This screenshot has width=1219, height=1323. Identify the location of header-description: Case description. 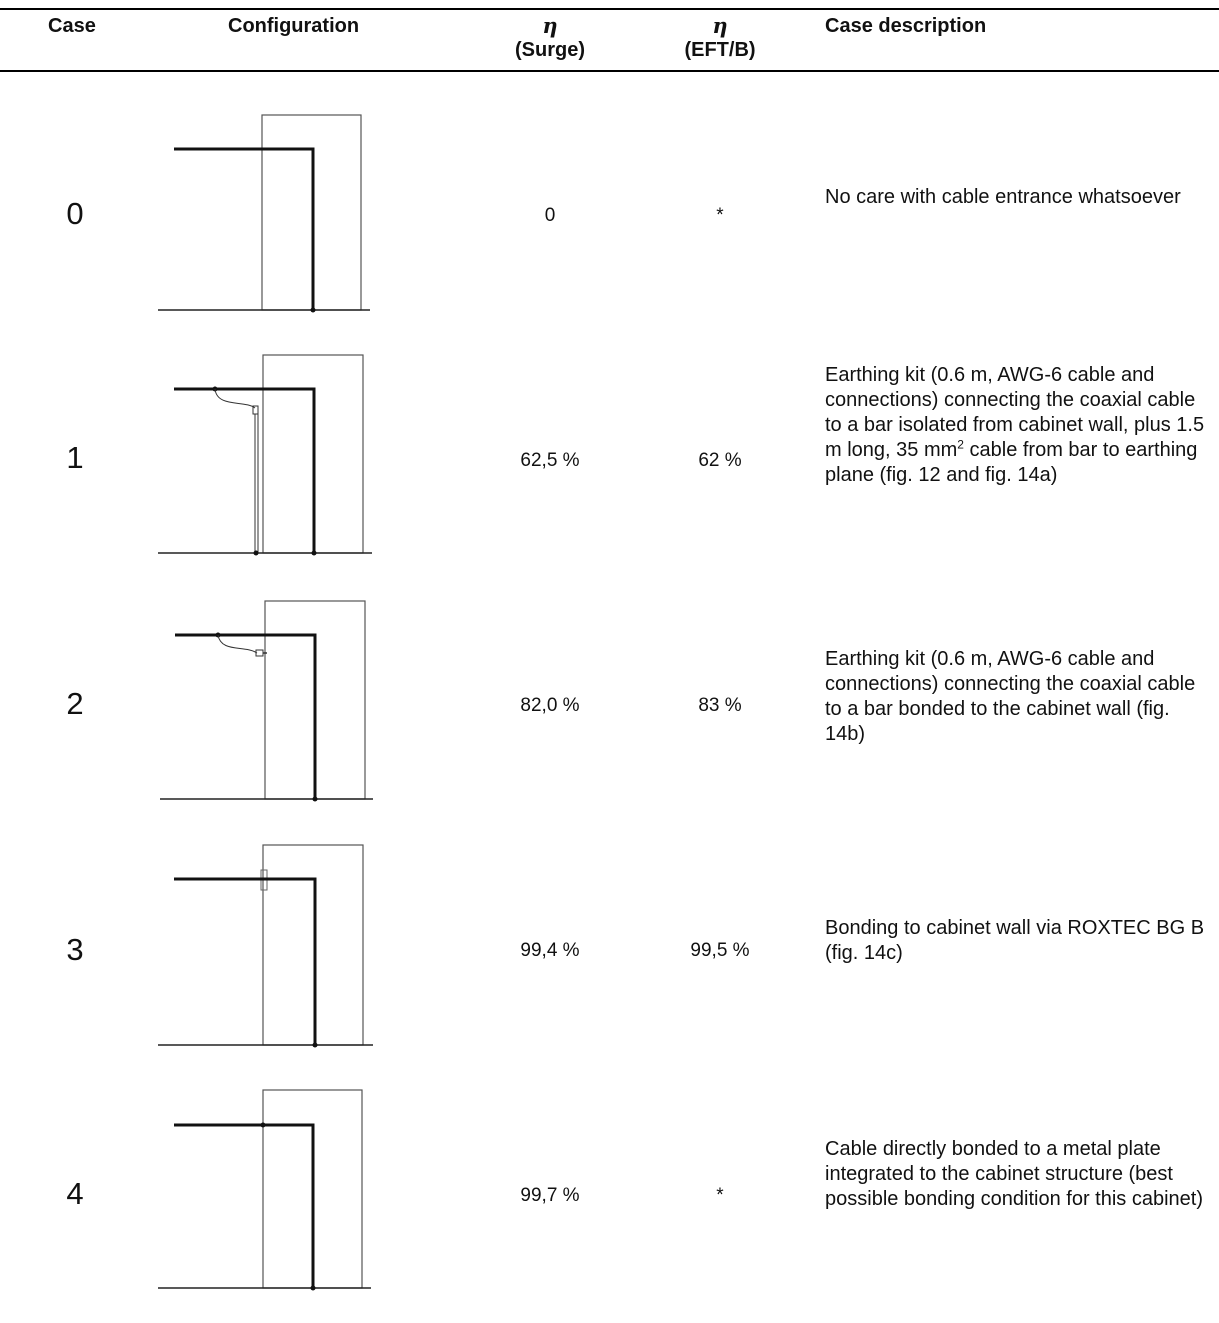
(906, 26).